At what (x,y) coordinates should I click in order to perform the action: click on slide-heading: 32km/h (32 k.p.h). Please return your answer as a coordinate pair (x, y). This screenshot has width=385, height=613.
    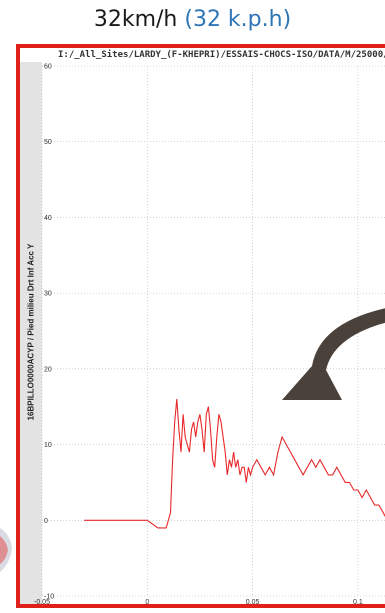
    Looking at the image, I should click on (192, 20).